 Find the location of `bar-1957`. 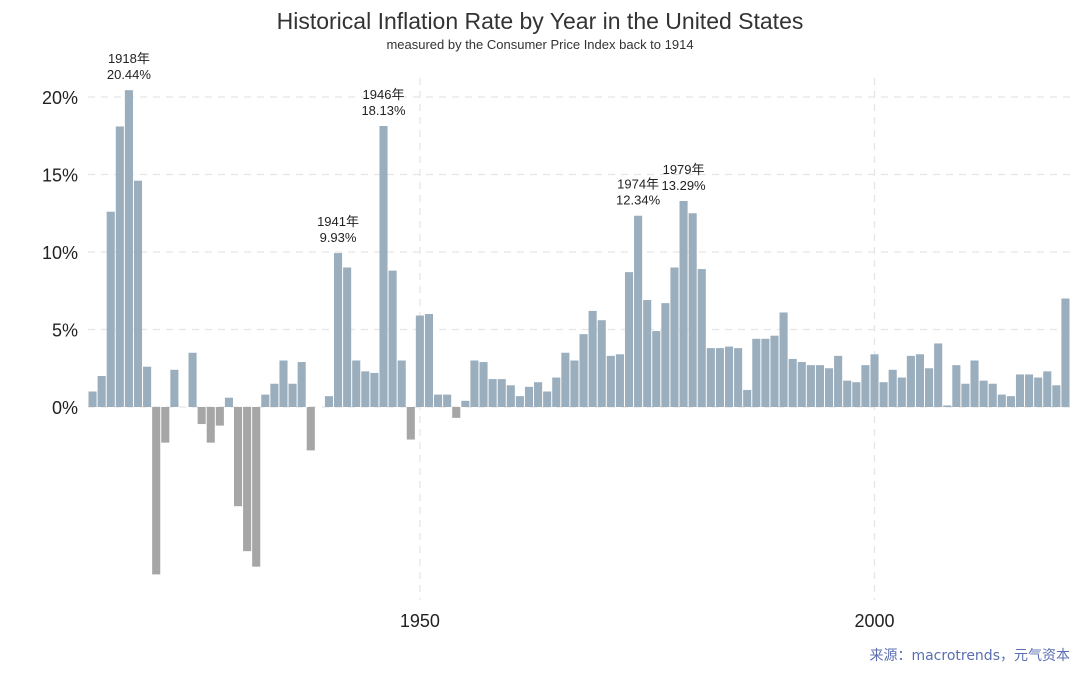

bar-1957 is located at coordinates (483, 384).